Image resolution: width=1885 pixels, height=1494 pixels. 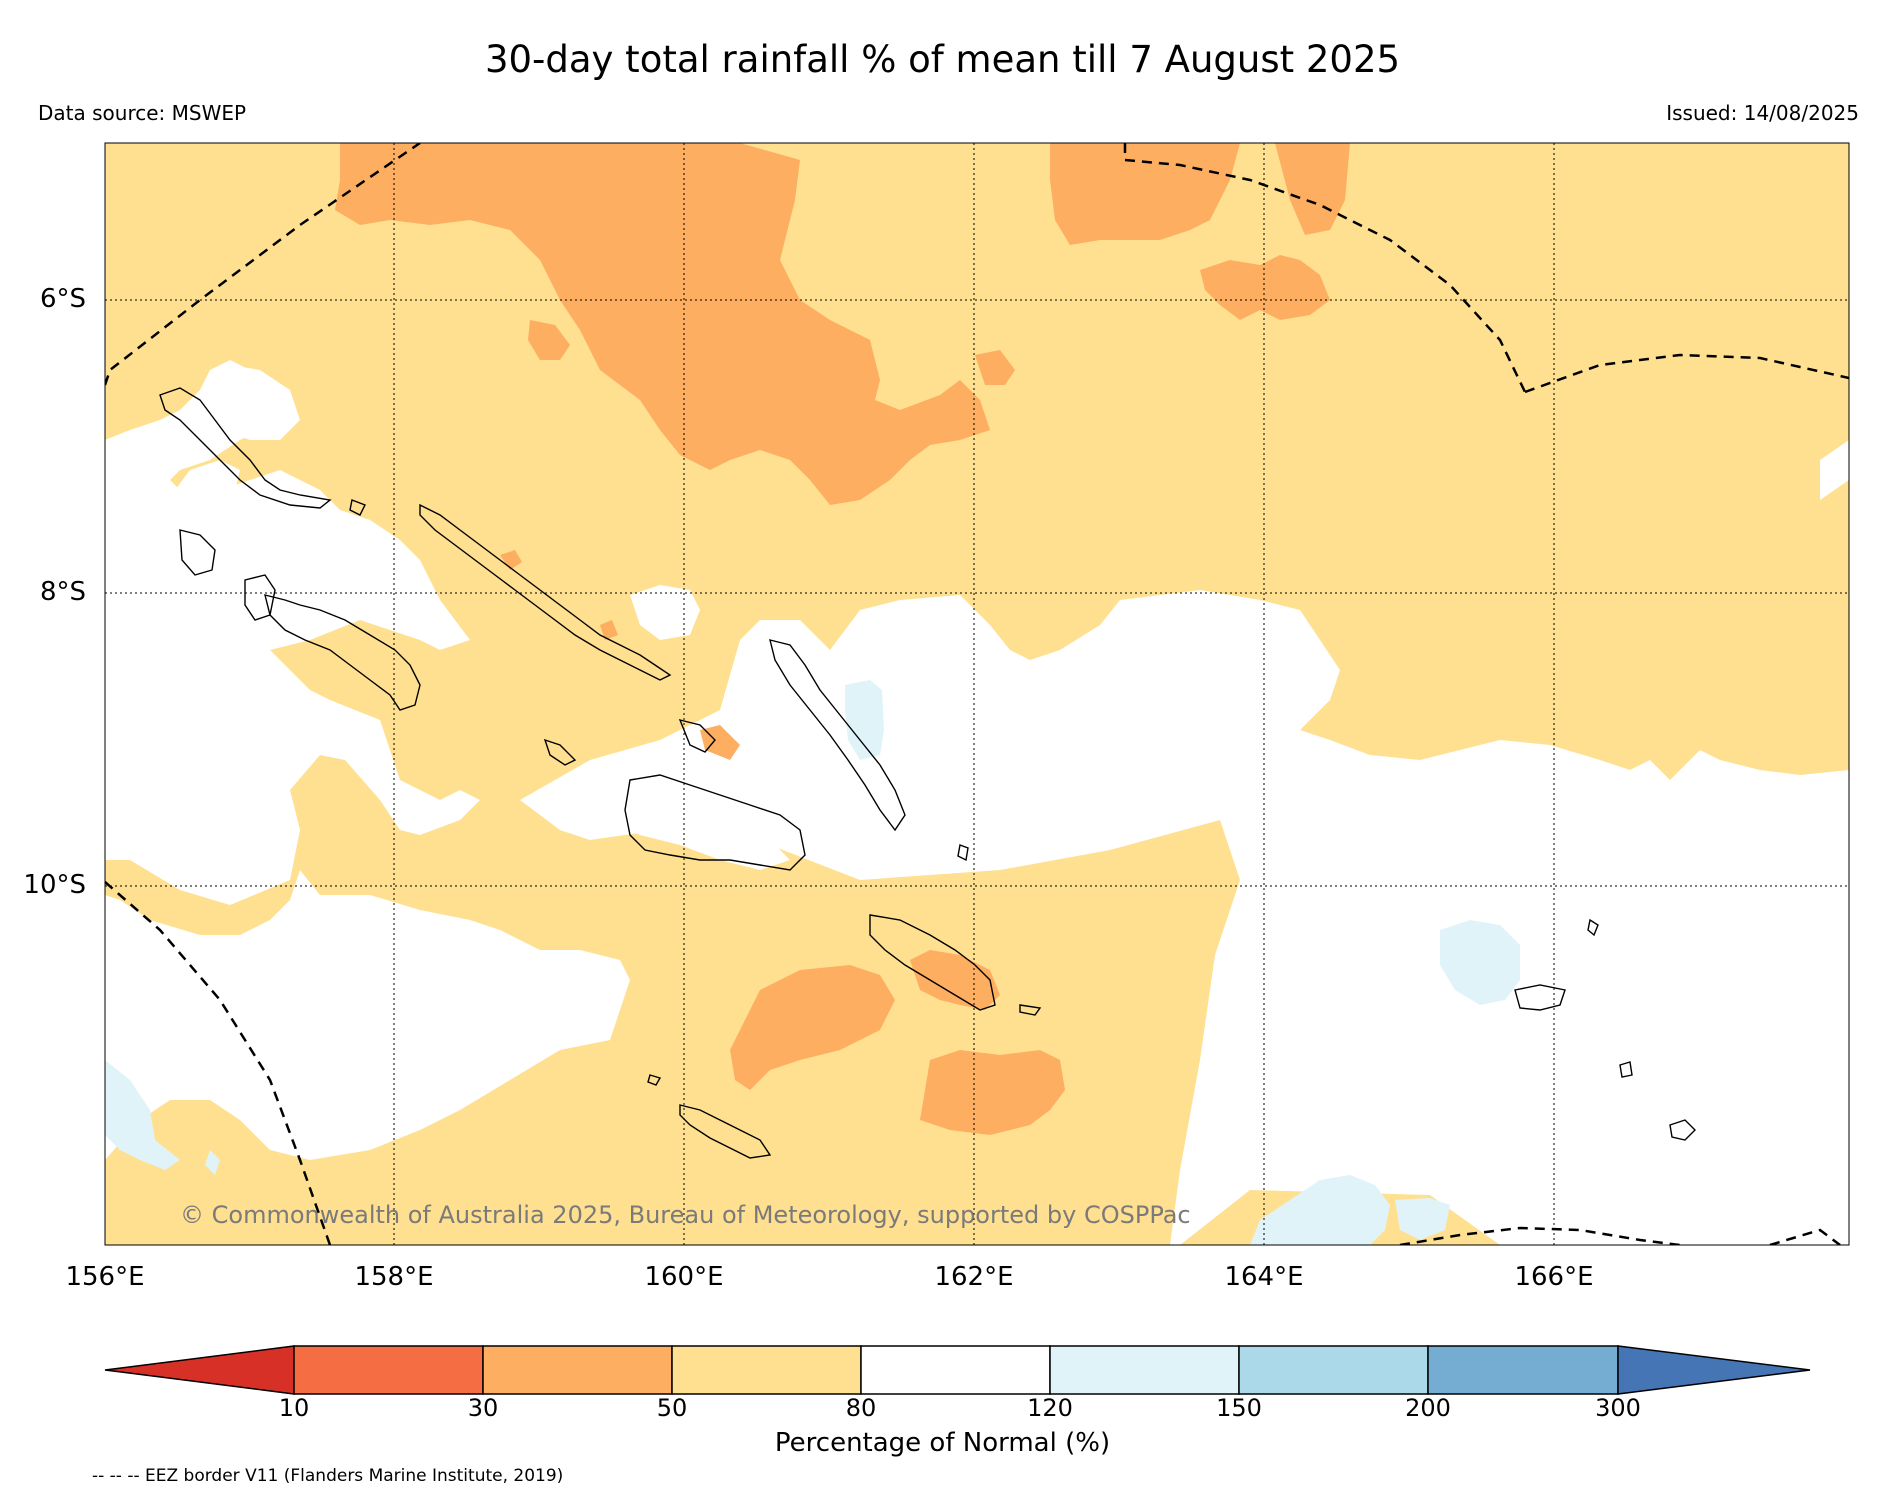 I want to click on colorbar-tick: 50, so click(x=672, y=1408).